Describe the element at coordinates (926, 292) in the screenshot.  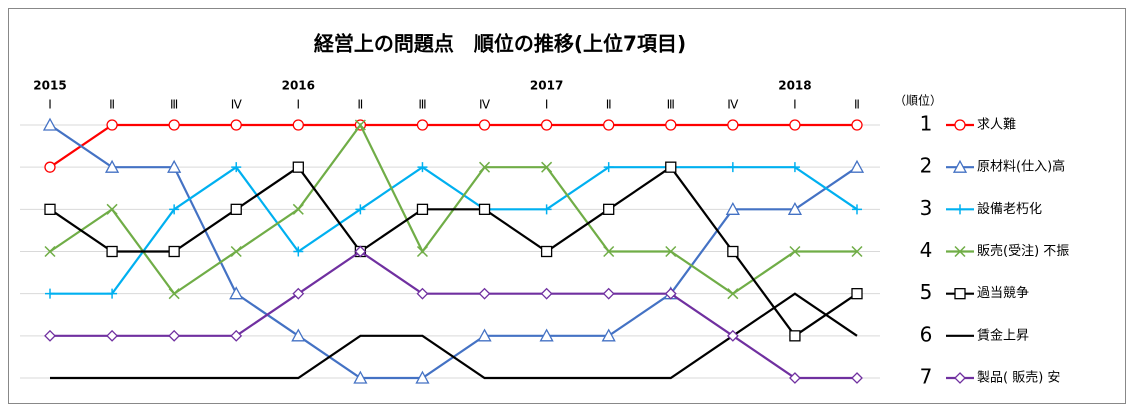
I see `y-tick-label: 5` at that location.